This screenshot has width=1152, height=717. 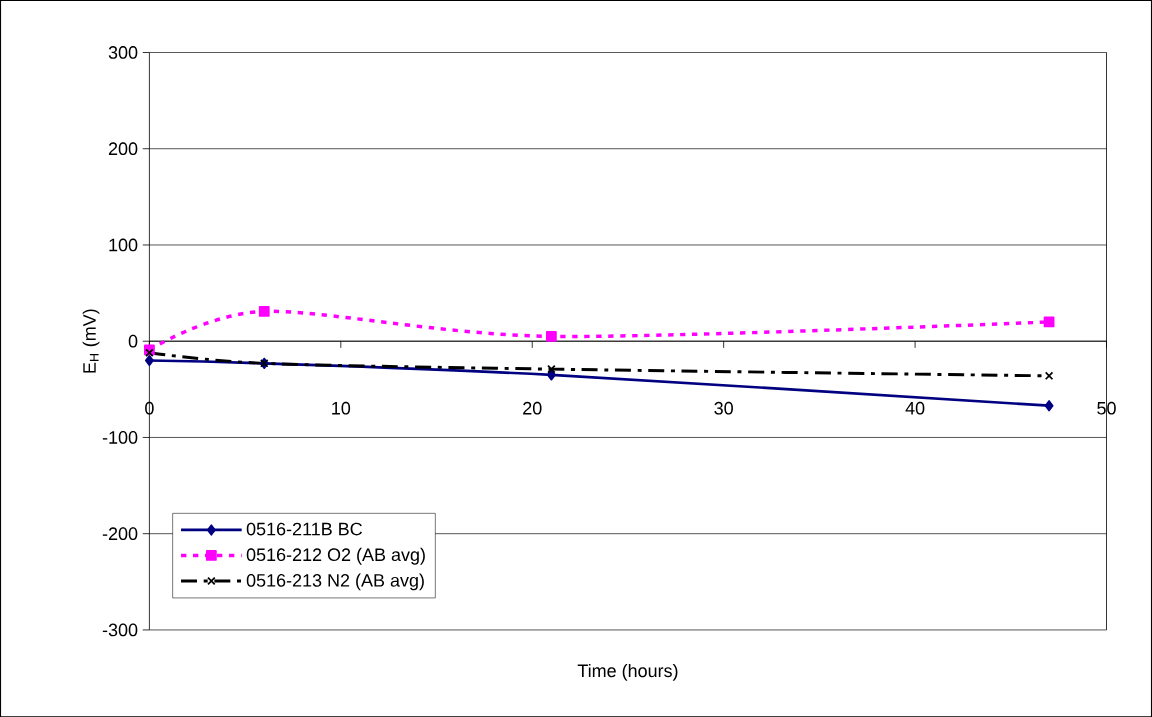 I want to click on y-axis-title: E$_{H}$ (mV), so click(x=91, y=341).